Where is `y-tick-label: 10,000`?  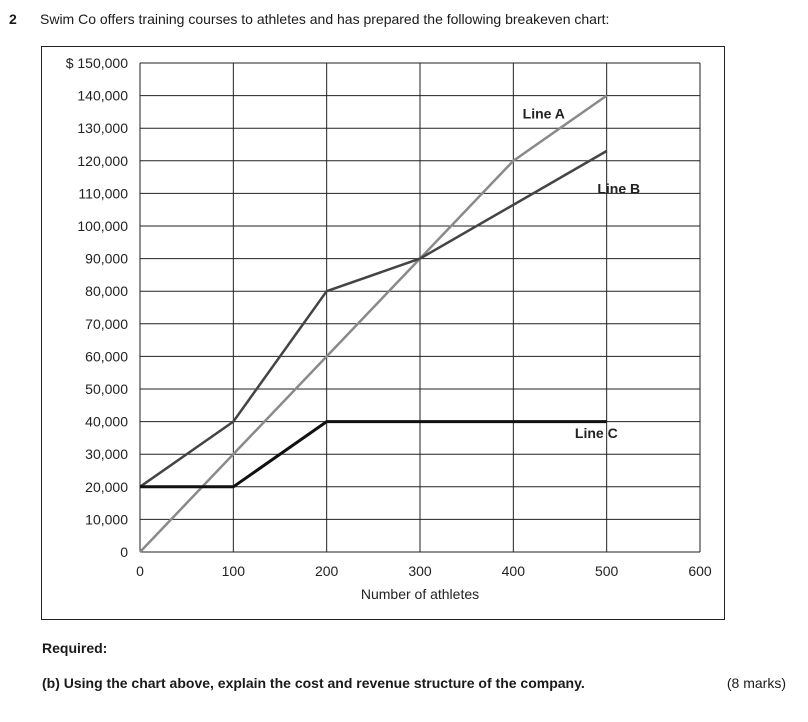
y-tick-label: 10,000 is located at coordinates (106, 519).